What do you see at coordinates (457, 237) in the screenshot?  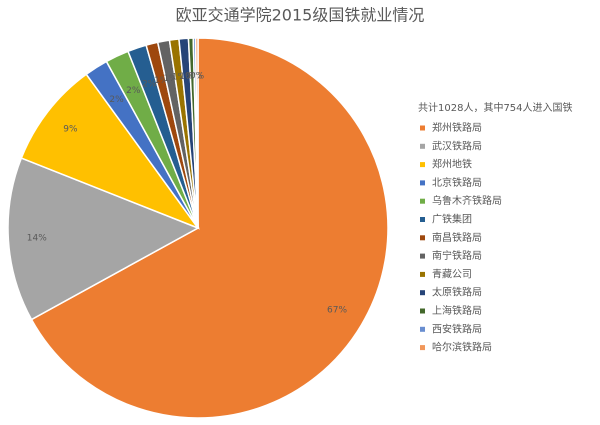 I see `legend-label: 南昌铁路局` at bounding box center [457, 237].